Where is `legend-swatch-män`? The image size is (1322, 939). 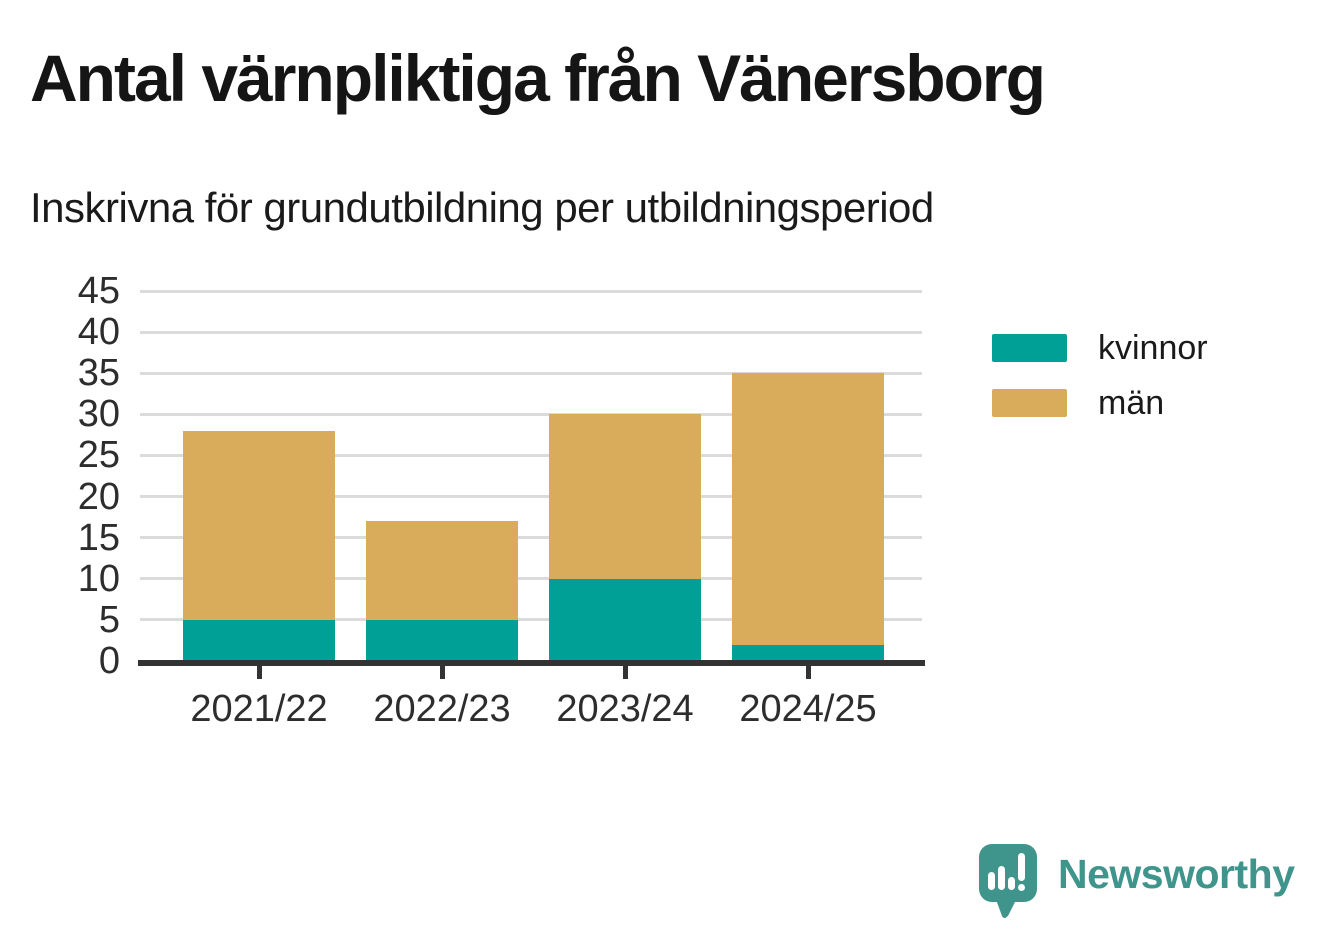 legend-swatch-män is located at coordinates (1029, 403).